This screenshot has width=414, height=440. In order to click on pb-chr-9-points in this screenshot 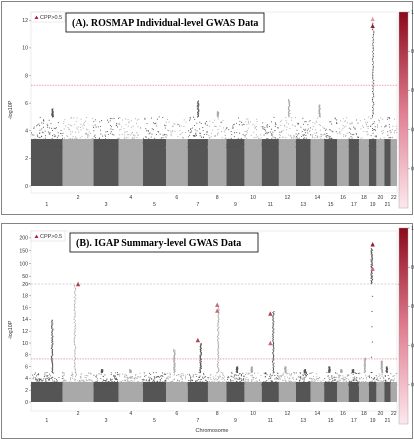, I will do `click(235, 384)`.